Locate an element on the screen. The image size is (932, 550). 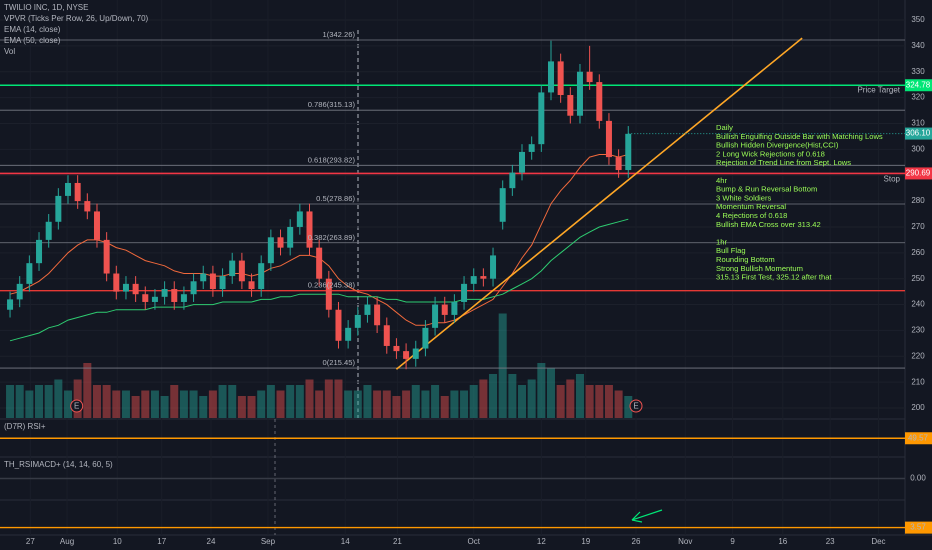
annotation-text: 3 White Soldiers is located at coordinates (743, 197).